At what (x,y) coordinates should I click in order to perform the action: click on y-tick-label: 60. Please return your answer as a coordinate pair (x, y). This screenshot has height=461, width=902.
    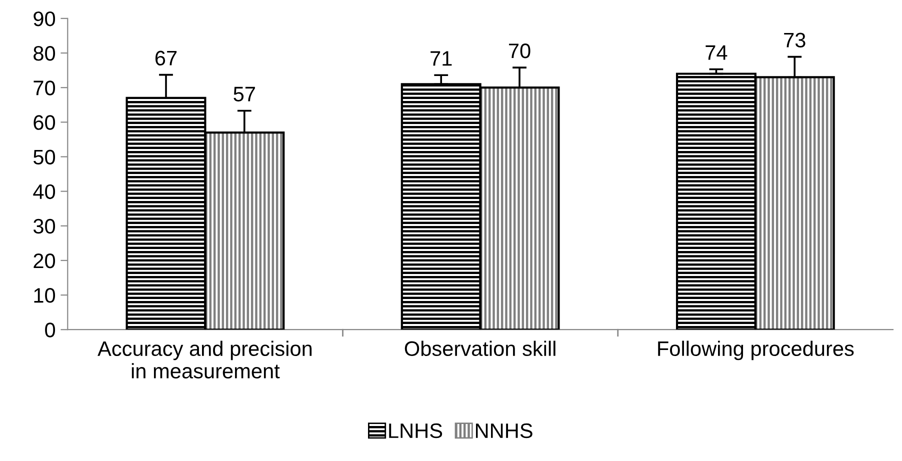
    Looking at the image, I should click on (45, 122).